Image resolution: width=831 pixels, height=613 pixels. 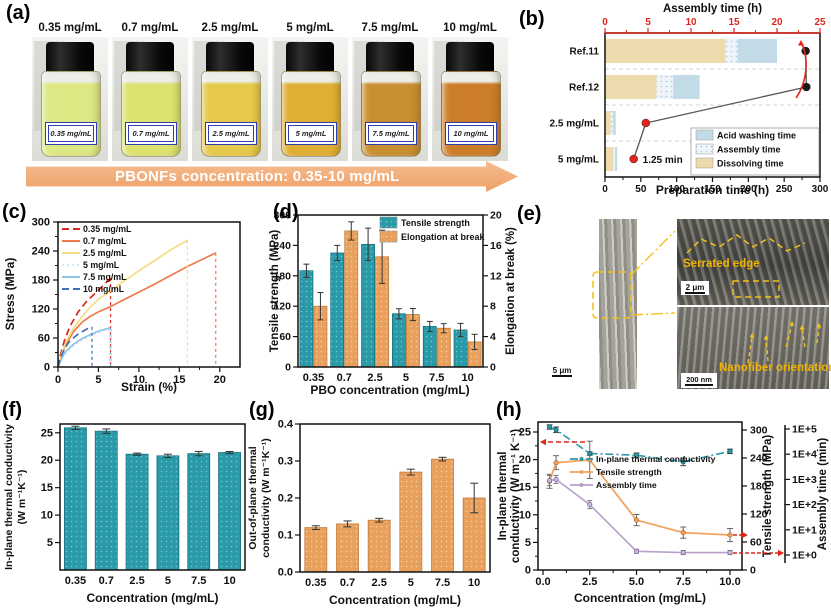 I want to click on chart-text: 20, so click(x=47, y=461).